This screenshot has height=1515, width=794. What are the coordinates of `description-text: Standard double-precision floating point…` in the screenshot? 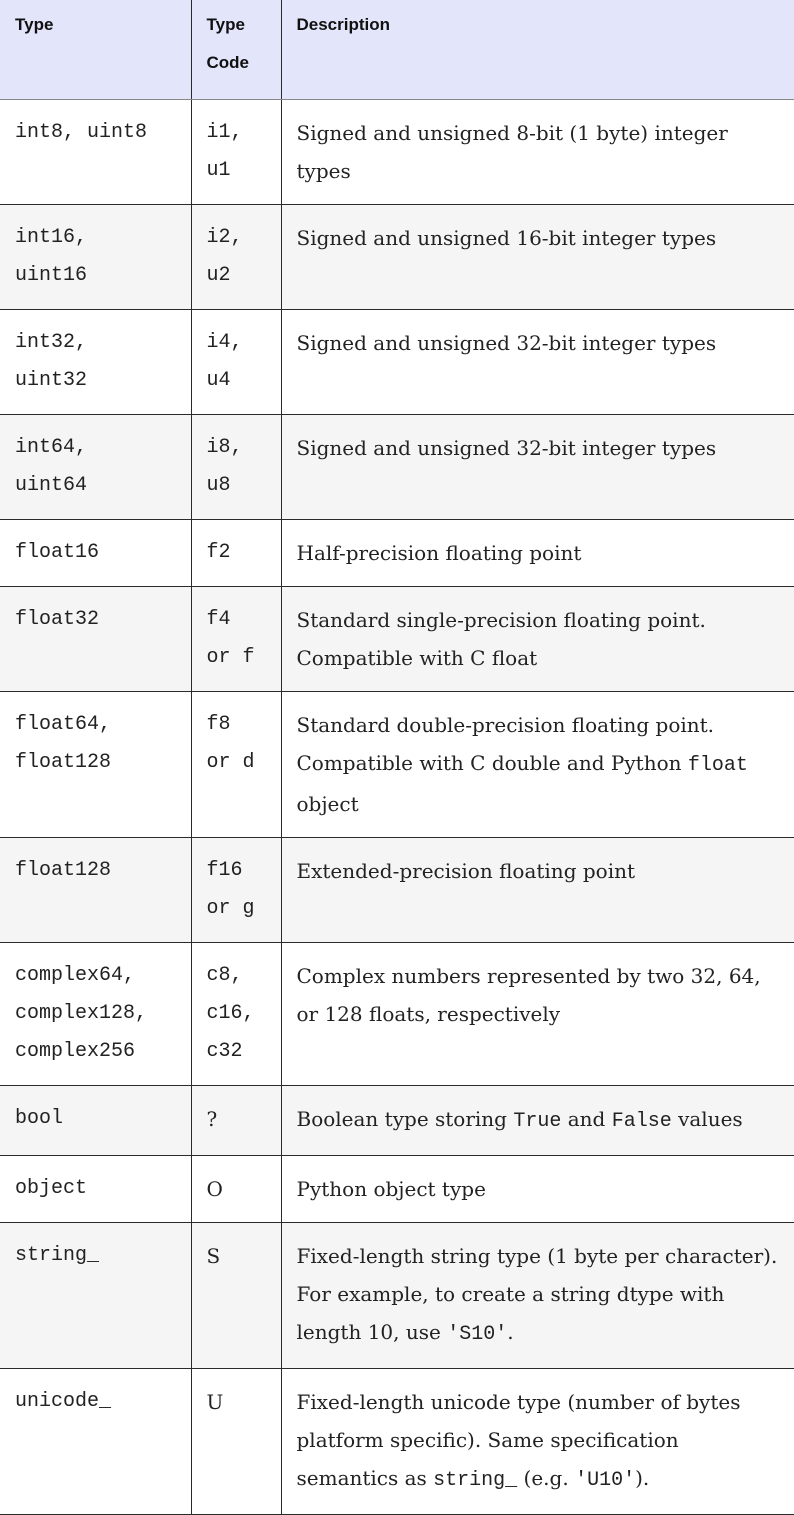 It's located at (505, 743).